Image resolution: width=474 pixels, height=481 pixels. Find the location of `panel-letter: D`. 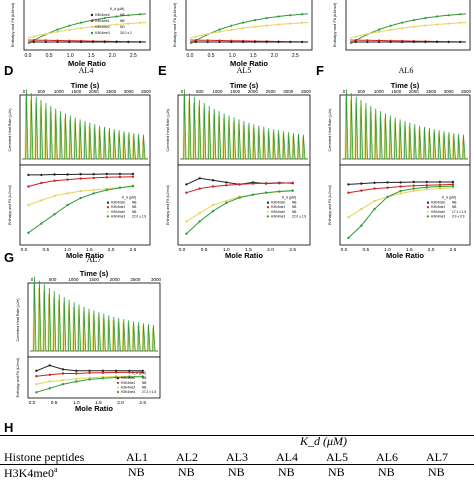

panel-letter: D is located at coordinates (8, 70).